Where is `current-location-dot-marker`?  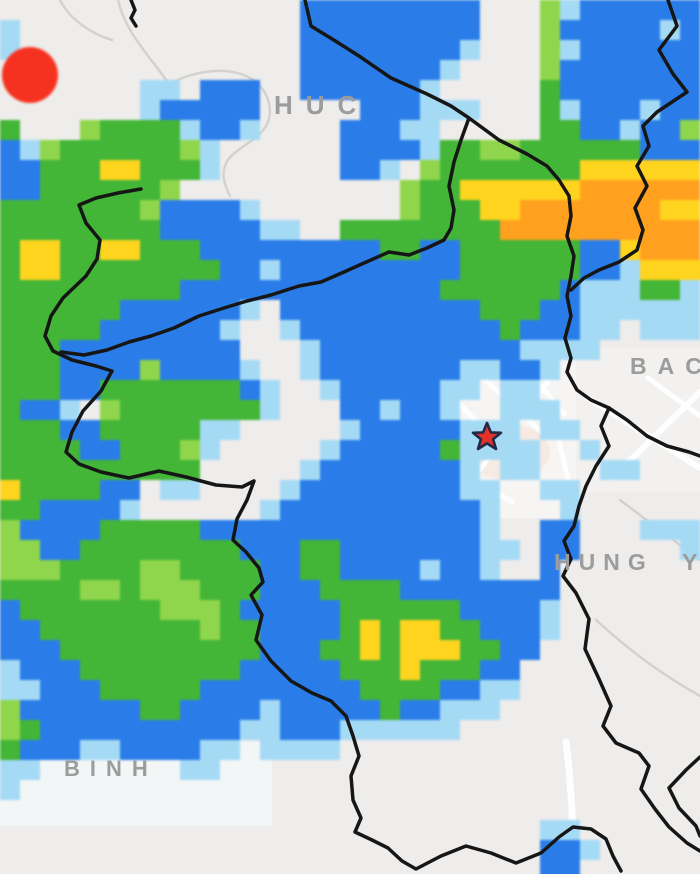
current-location-dot-marker is located at coordinates (30, 75).